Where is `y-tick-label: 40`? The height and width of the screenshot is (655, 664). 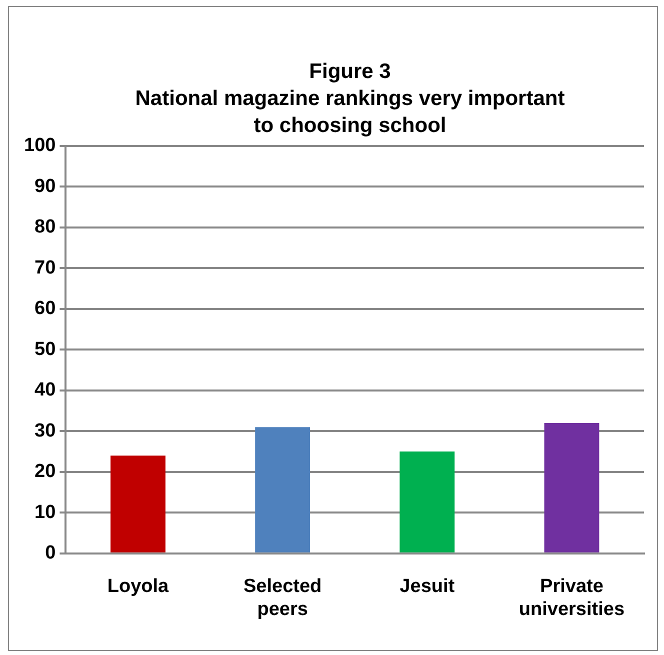
y-tick-label: 40 is located at coordinates (45, 390).